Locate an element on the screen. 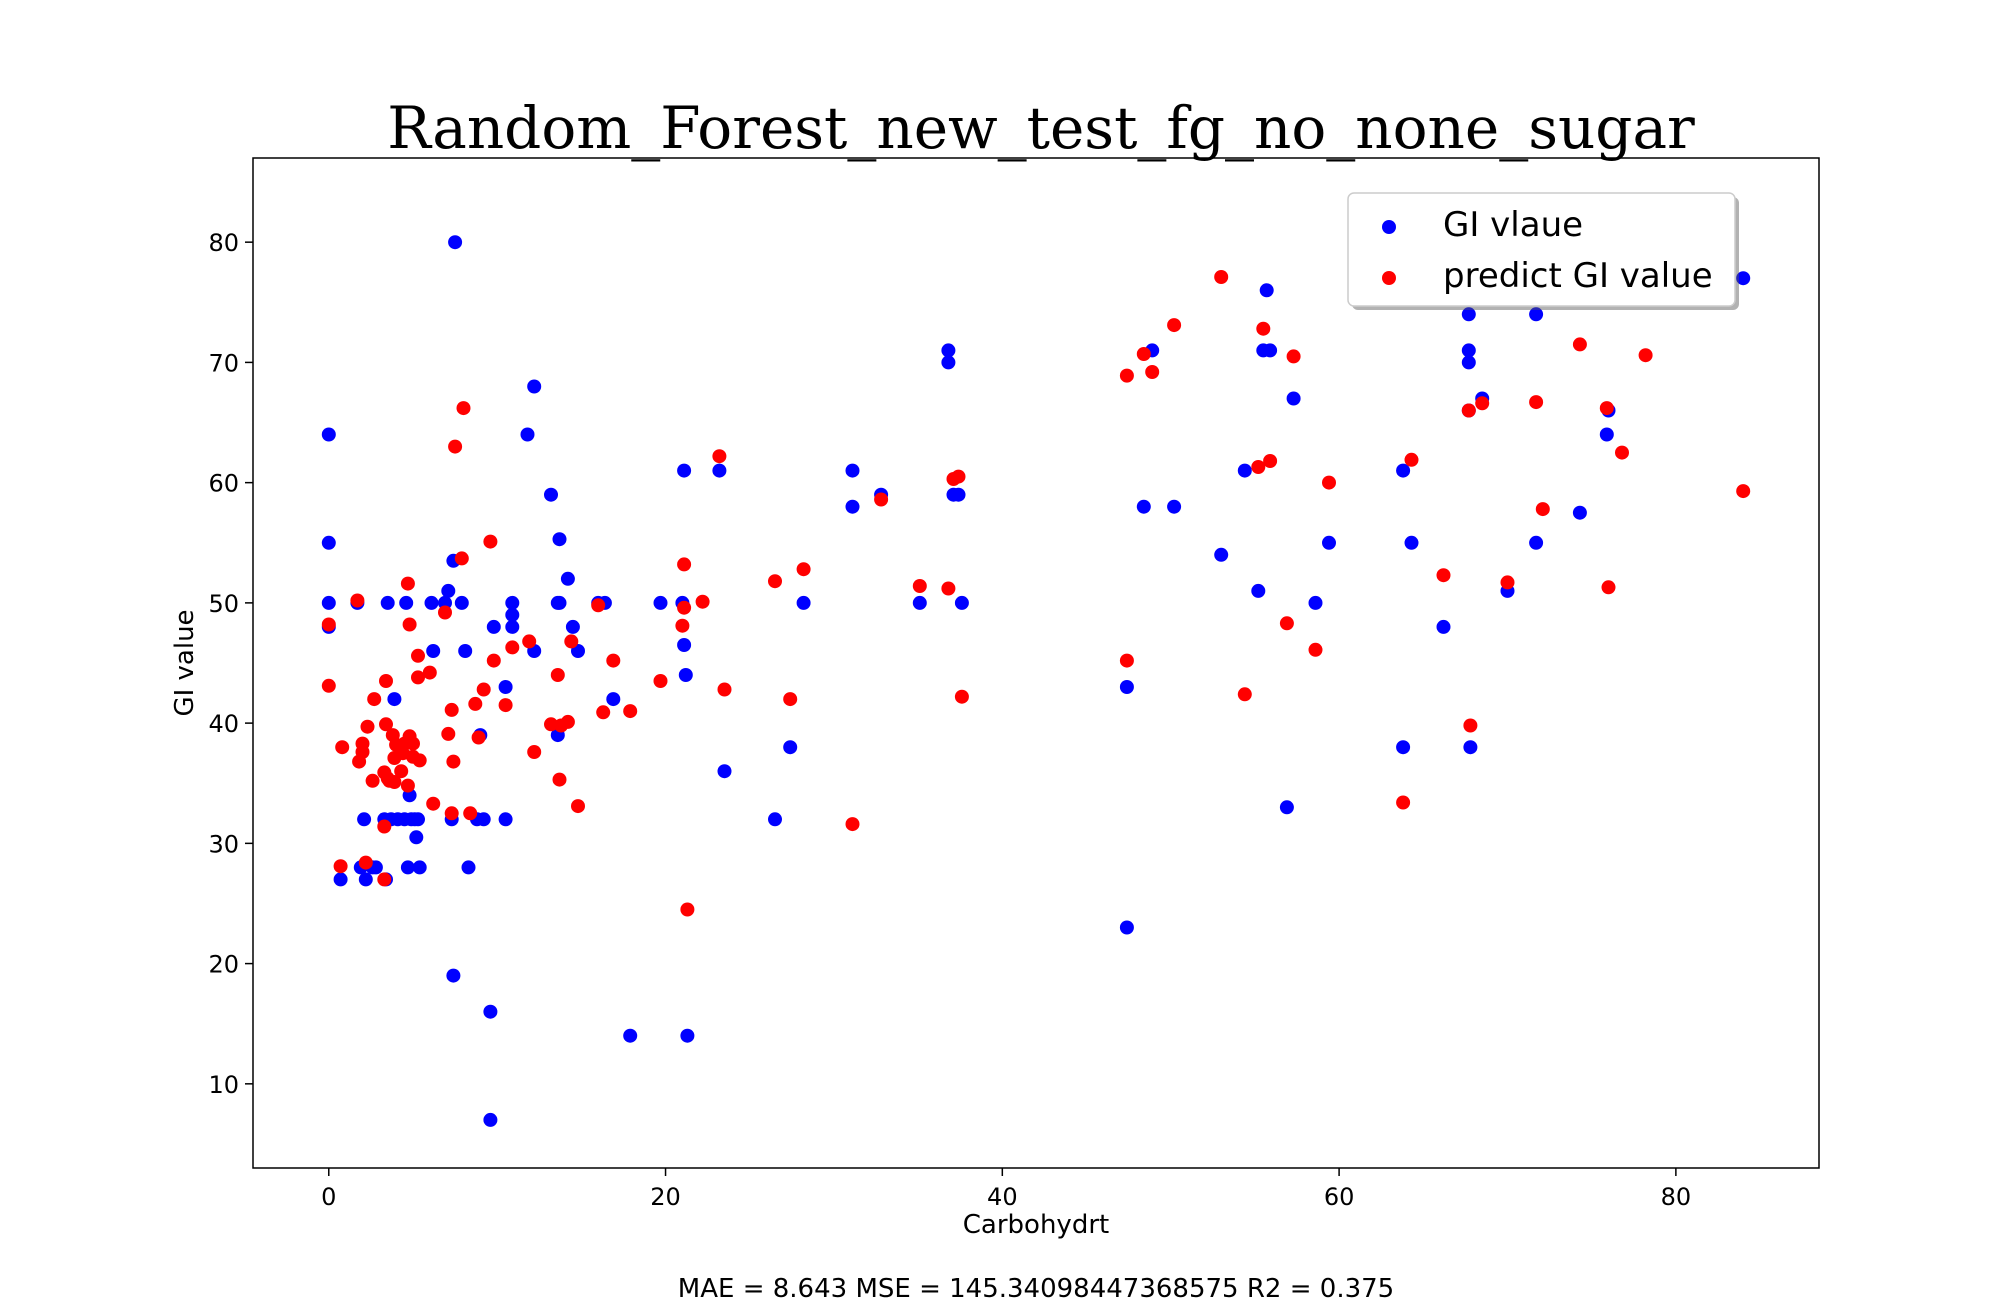  legend: GI vlaue predict GI value is located at coordinates (1543, 251).